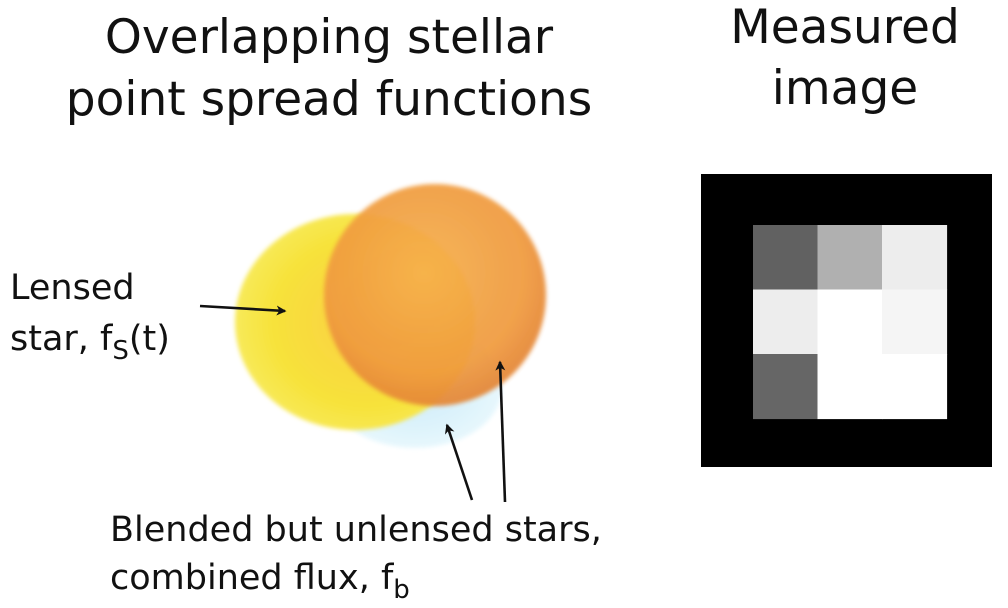 The width and height of the screenshot is (1008, 608). Describe the element at coordinates (459, 462) in the screenshot. I see `blend-arrow-left` at that location.